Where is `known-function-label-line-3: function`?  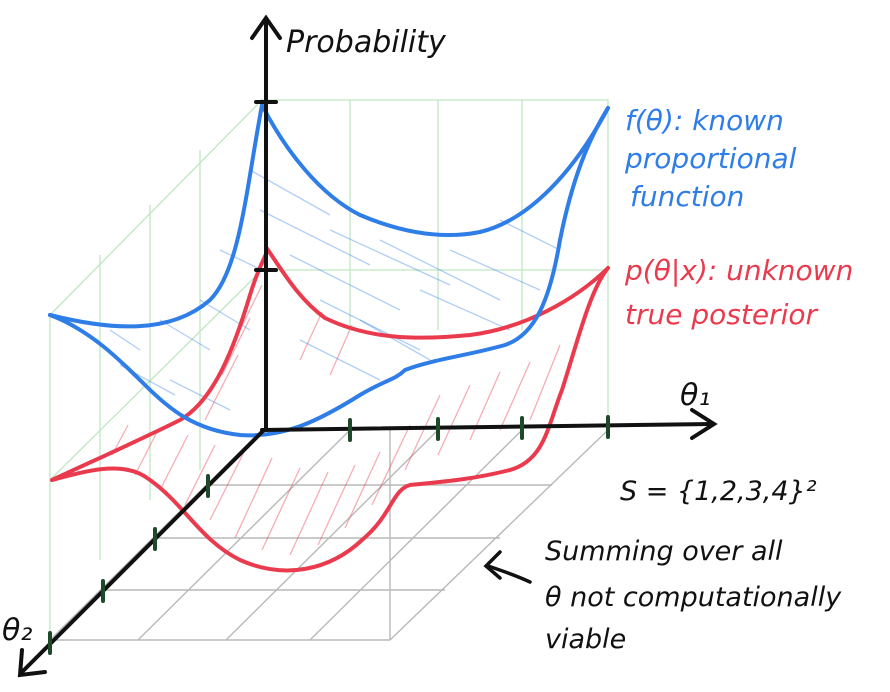
known-function-label-line-3: function is located at coordinates (687, 196).